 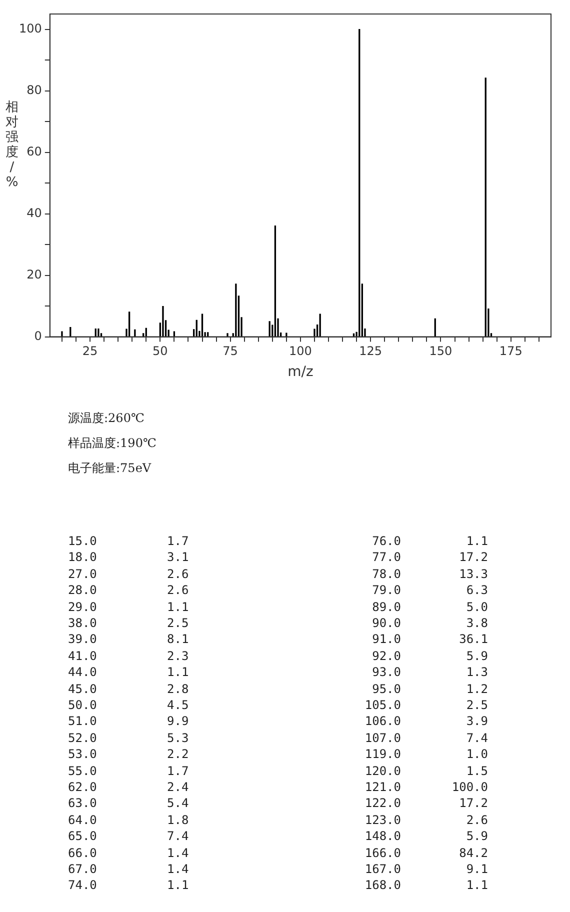 I want to click on text: 29.0, so click(x=82, y=607).